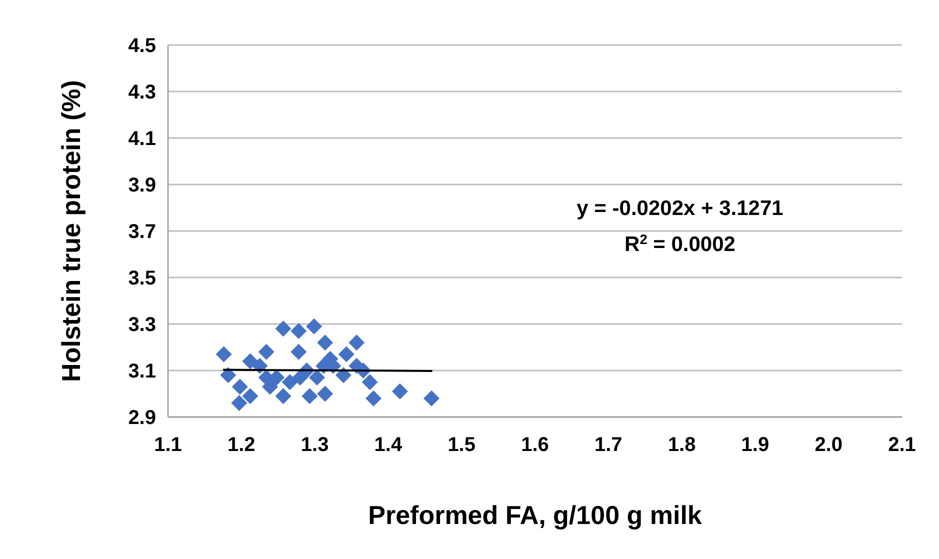 The height and width of the screenshot is (559, 939). What do you see at coordinates (241, 445) in the screenshot?
I see `x-tick-label: 1.2` at bounding box center [241, 445].